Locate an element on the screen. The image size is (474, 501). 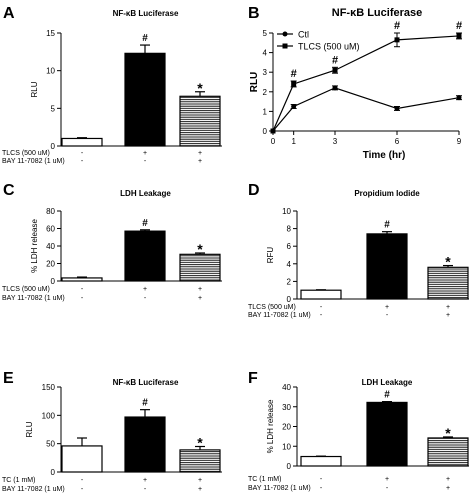
y-tick-label: 3 is located at coordinates (265, 72).